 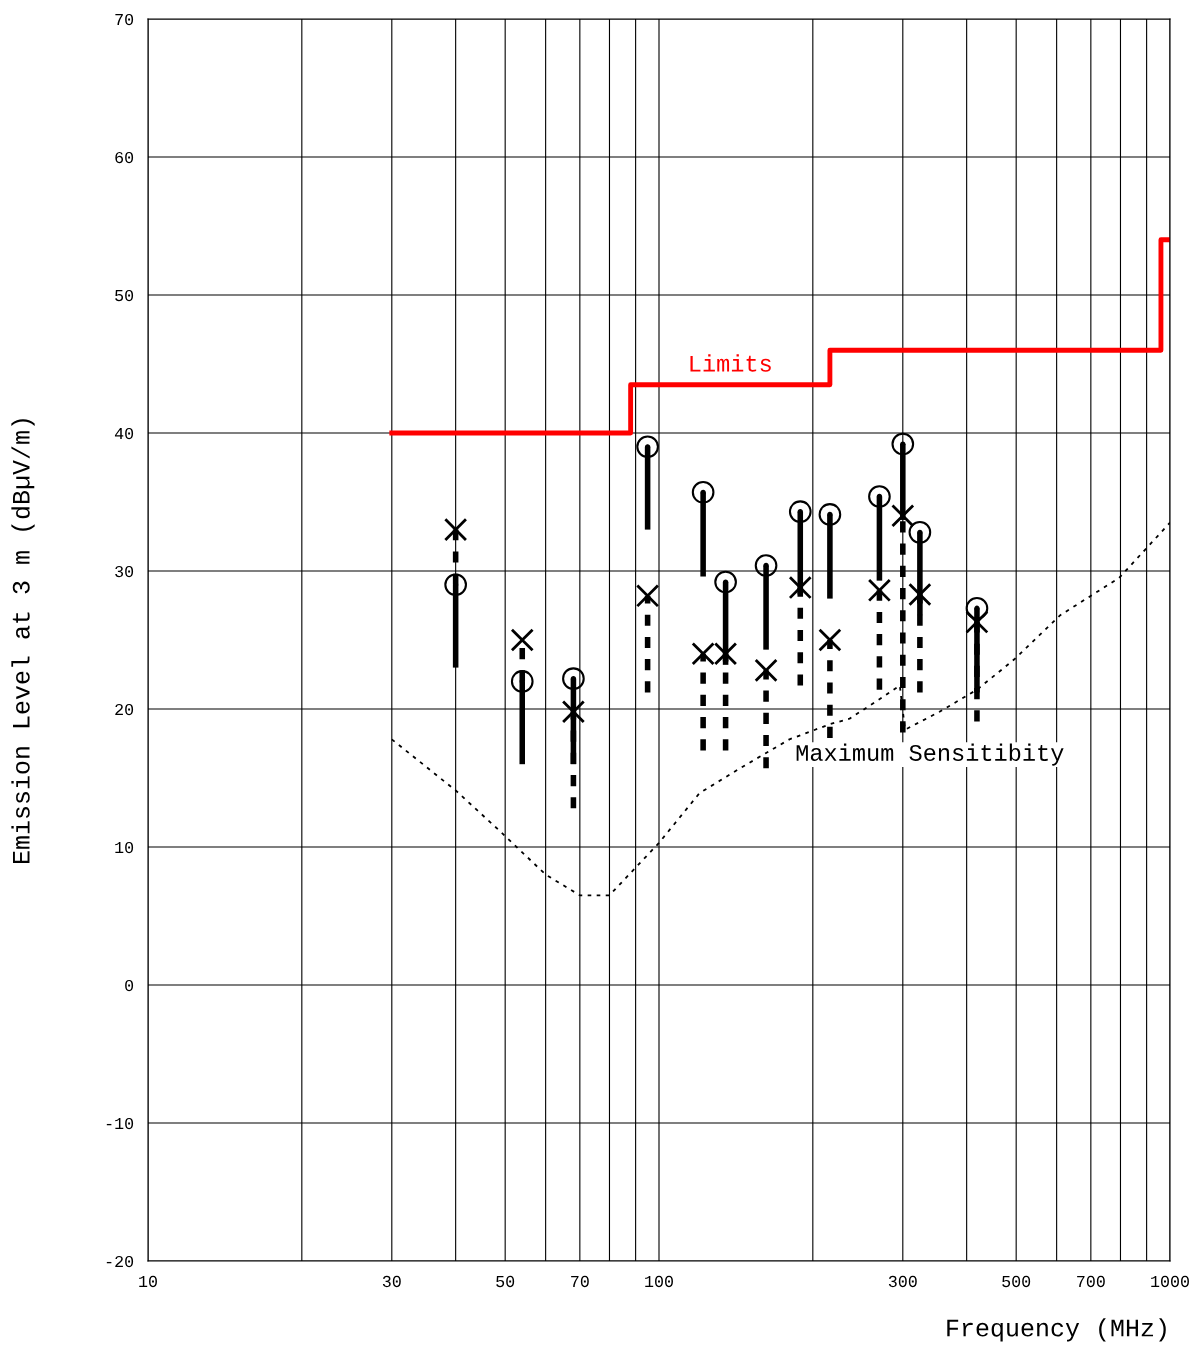 I want to click on y-tick-label: 60, so click(x=124, y=157).